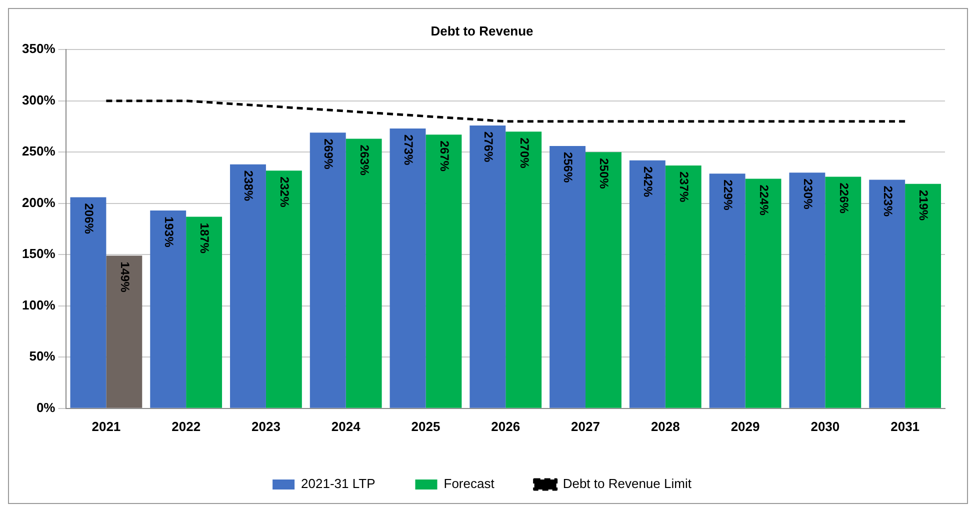 The image size is (976, 512). What do you see at coordinates (505, 426) in the screenshot?
I see `x-tick-label: 2026` at bounding box center [505, 426].